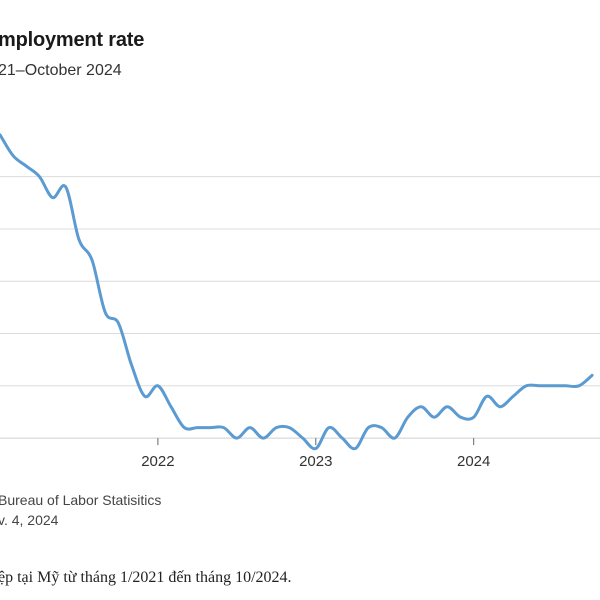 This screenshot has width=600, height=600. Describe the element at coordinates (72, 40) in the screenshot. I see `chart-title: mployment rate` at that location.